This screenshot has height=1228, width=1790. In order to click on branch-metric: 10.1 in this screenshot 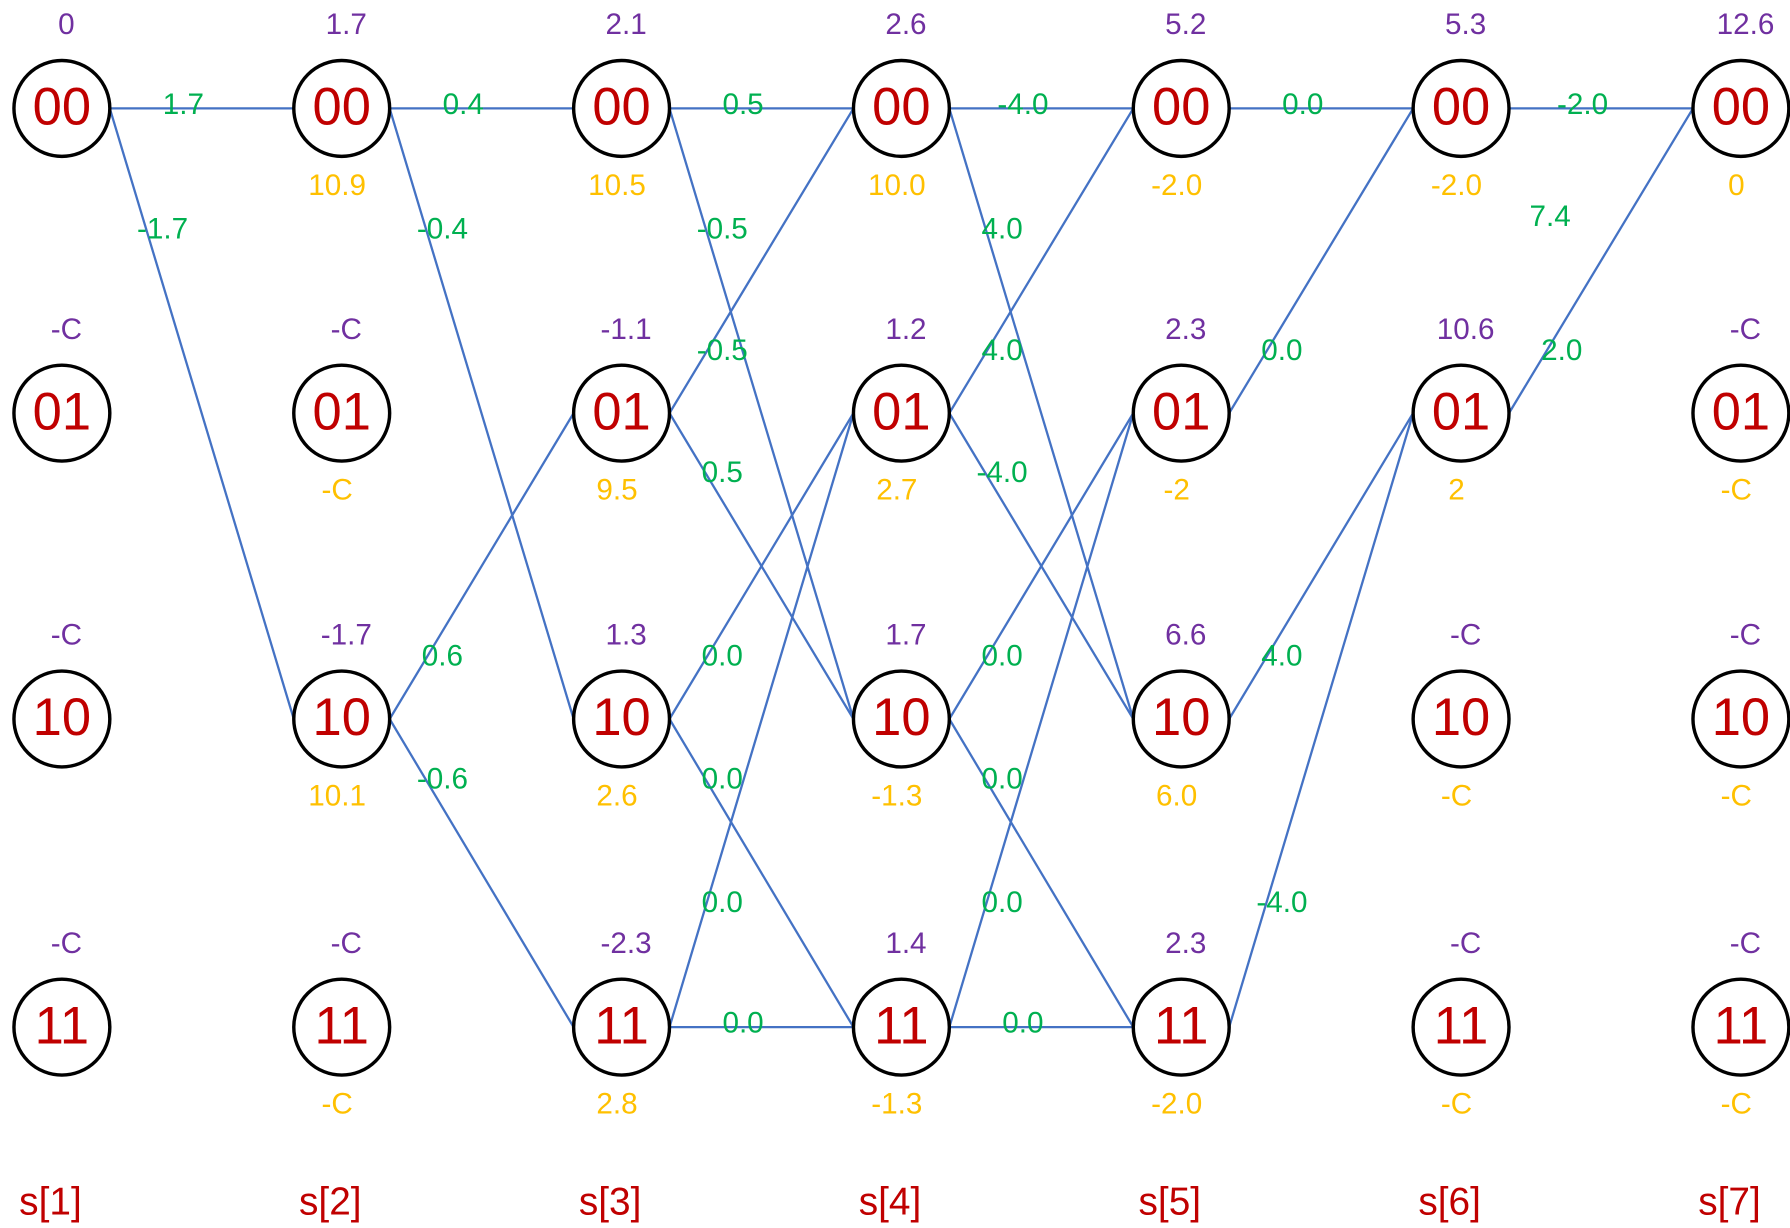, I will do `click(337, 796)`.